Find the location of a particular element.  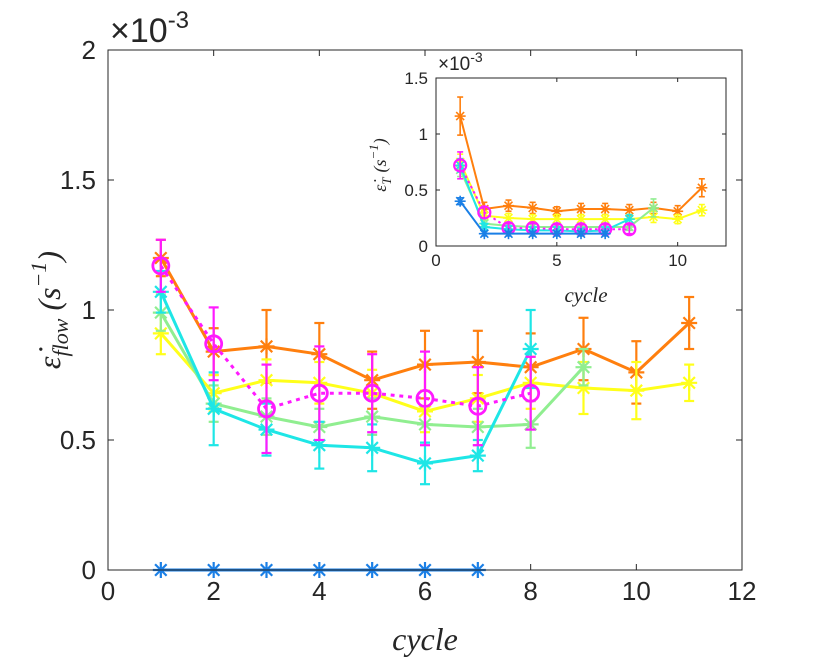

inset-axes-frame is located at coordinates (581, 162).